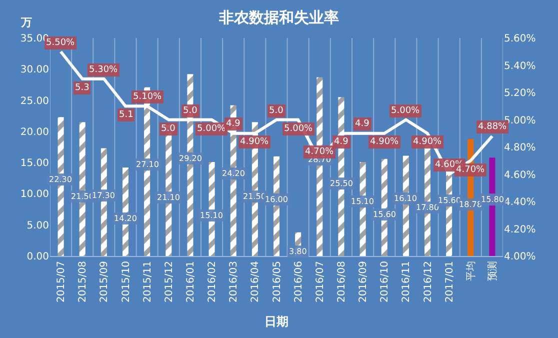 This screenshot has height=338, width=558. I want to click on x-tick-label: 2016/10, so click(385, 282).